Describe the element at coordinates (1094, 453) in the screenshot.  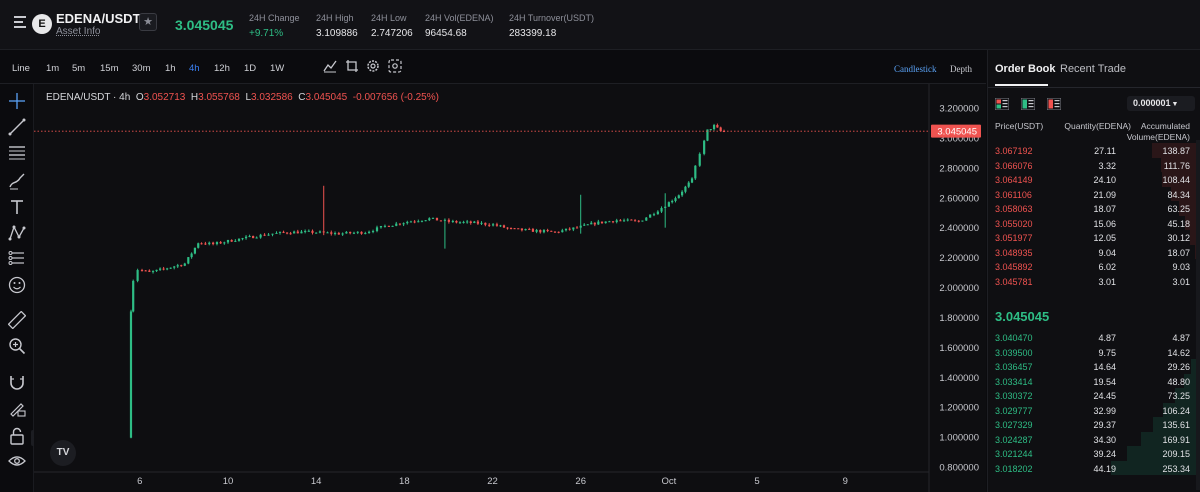
I see `bid-row: 3.021244 39.24 209.15` at that location.